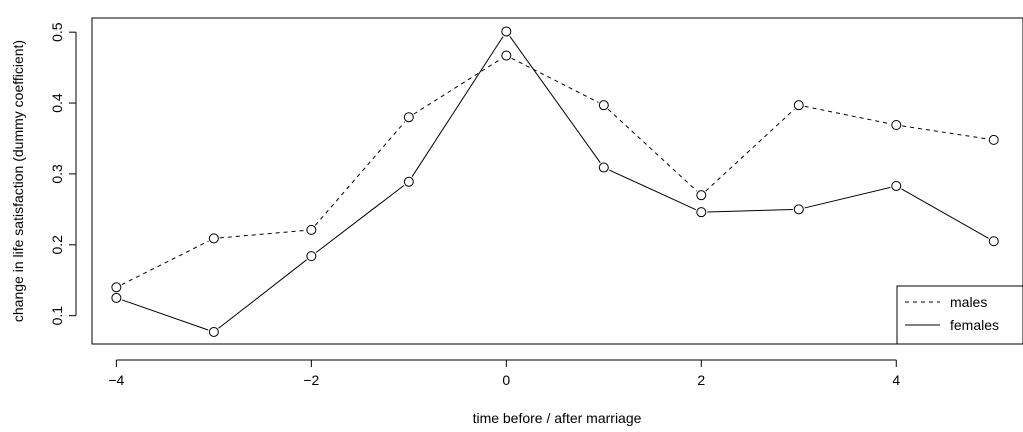 The height and width of the screenshot is (432, 1023). What do you see at coordinates (57, 103) in the screenshot?
I see `y-tick-label: 0.4` at bounding box center [57, 103].